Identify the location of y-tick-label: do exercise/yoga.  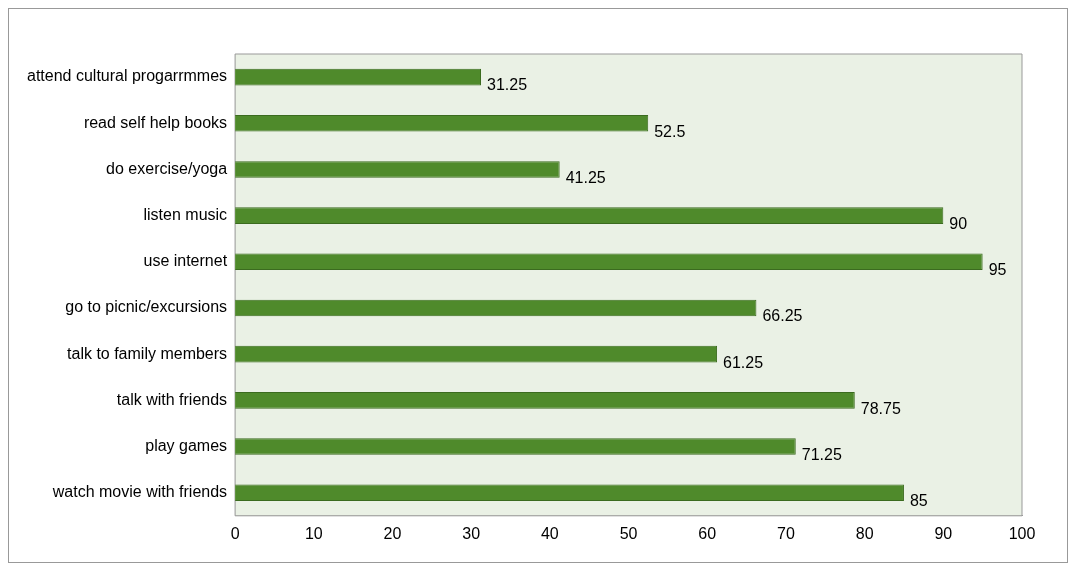
(167, 168).